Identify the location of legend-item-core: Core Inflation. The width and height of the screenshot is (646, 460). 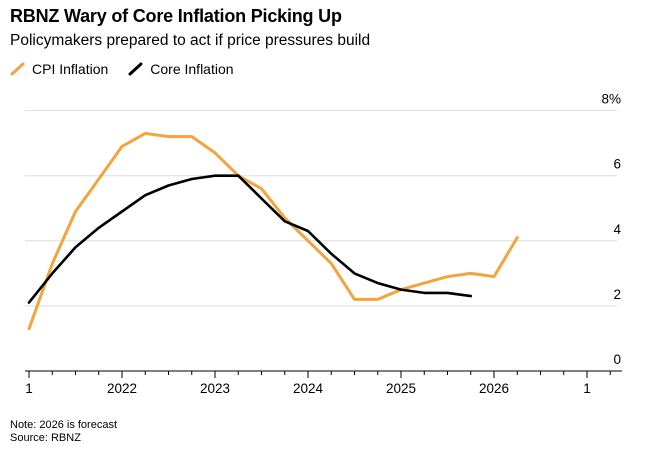
(181, 69).